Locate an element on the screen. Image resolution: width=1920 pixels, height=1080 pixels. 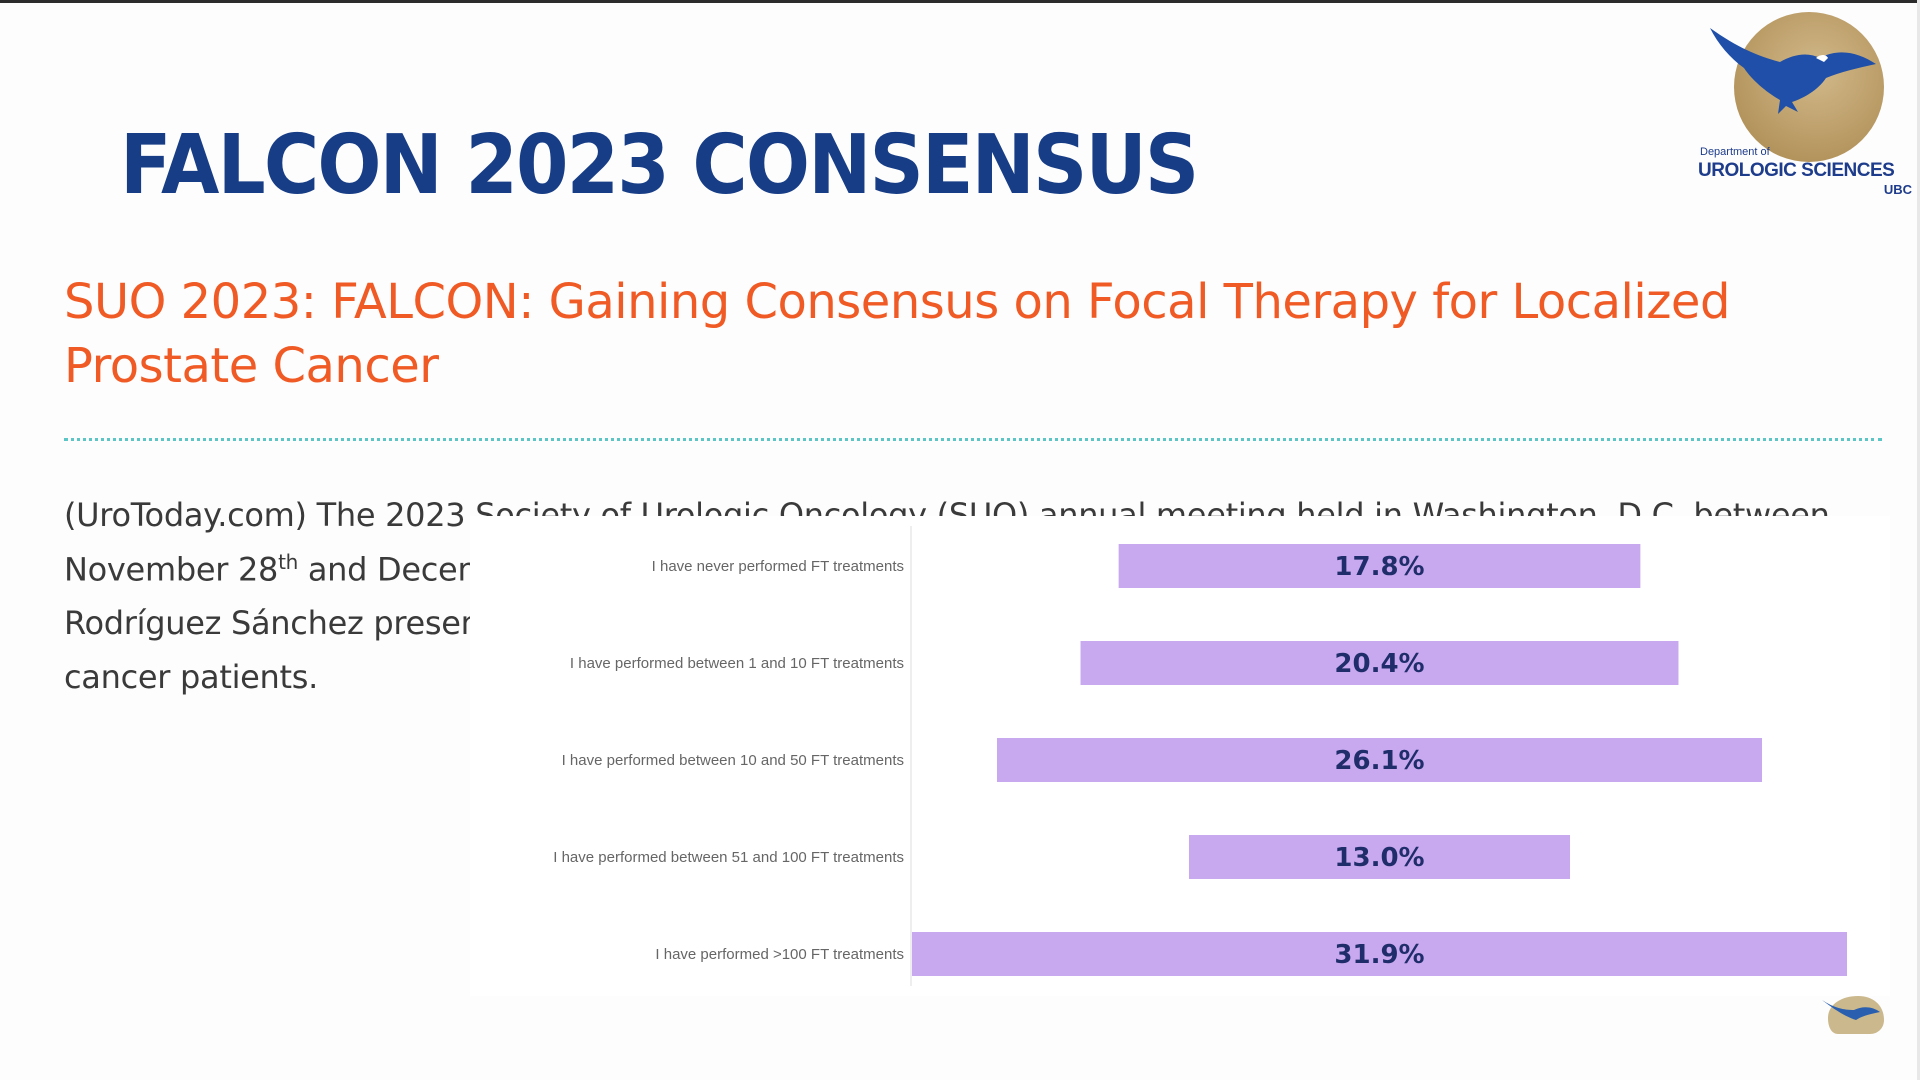
body-text-line-3: Rodríguez Sánchez presen is located at coordinates (272, 623).